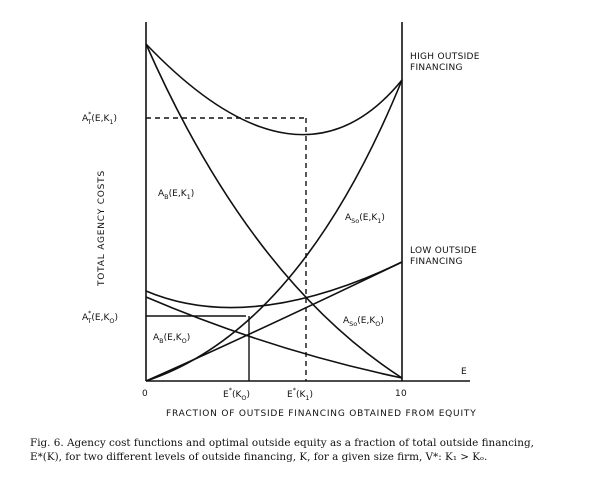  What do you see at coordinates (274, 89) in the screenshot?
I see `curve-at-k1` at bounding box center [274, 89].